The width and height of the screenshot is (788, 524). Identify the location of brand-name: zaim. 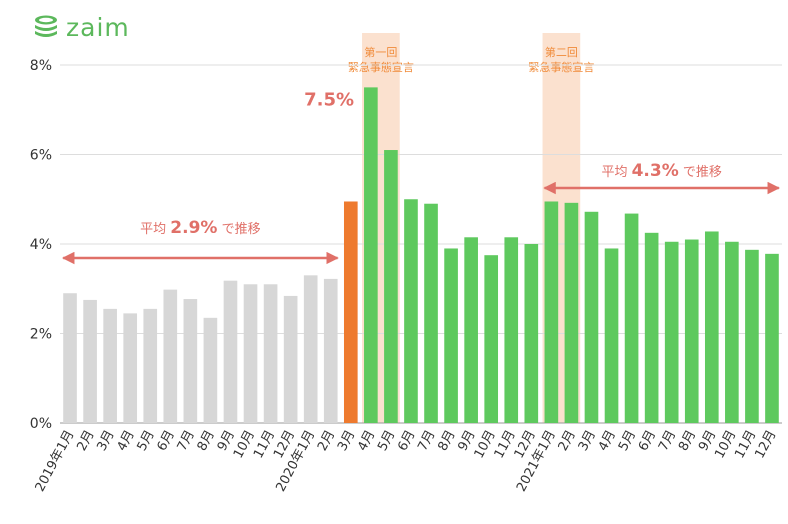
(98, 27).